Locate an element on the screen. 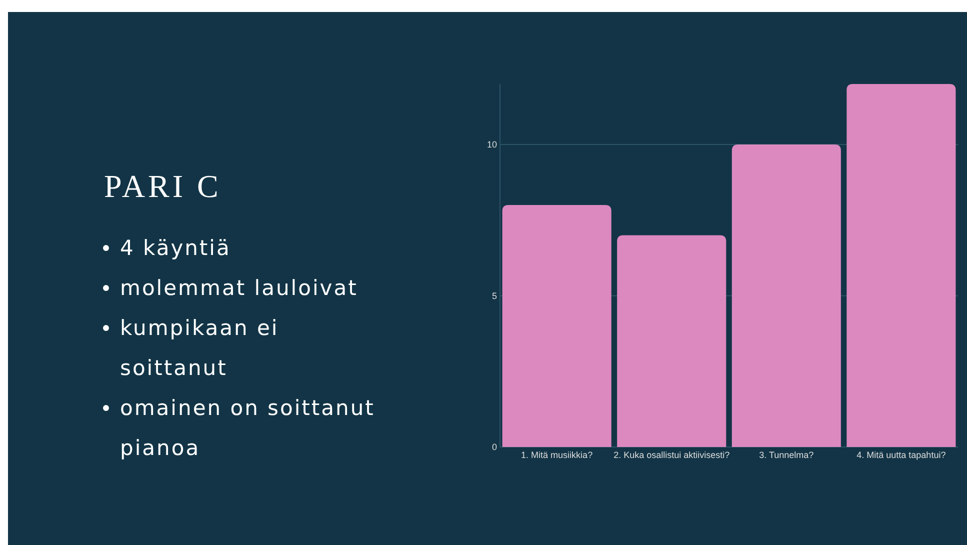 The image size is (967, 545). text: omainen on soittanut pianoa is located at coordinates (247, 428).